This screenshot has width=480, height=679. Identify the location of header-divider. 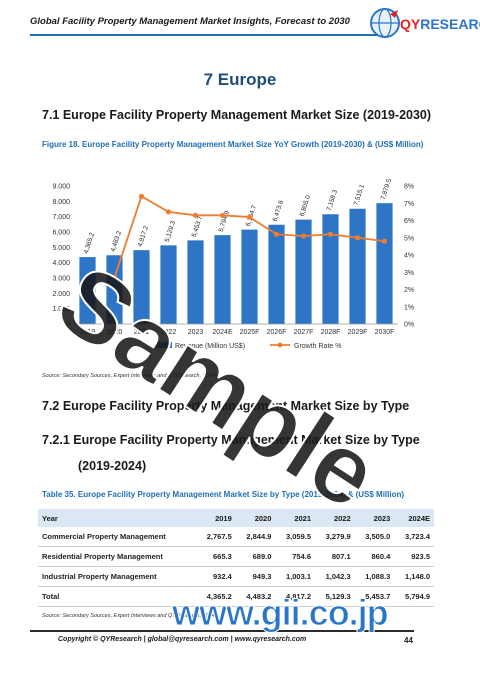
(209, 35).